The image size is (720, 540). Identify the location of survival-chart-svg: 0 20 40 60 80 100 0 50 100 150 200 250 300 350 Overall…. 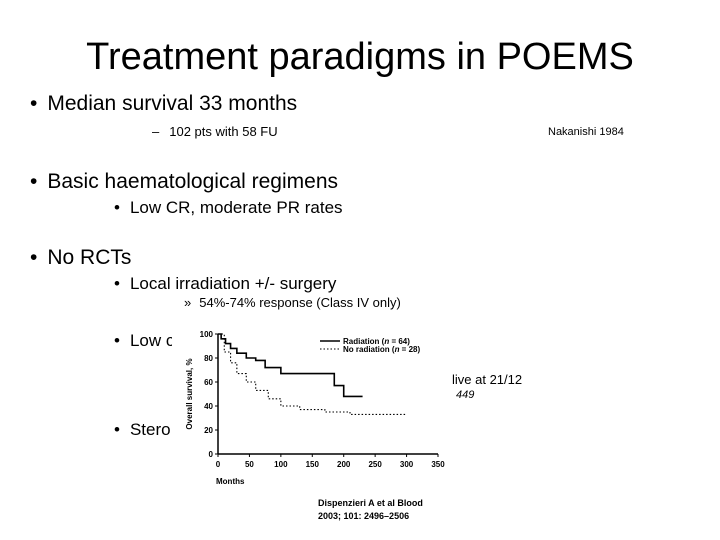
(315, 408).